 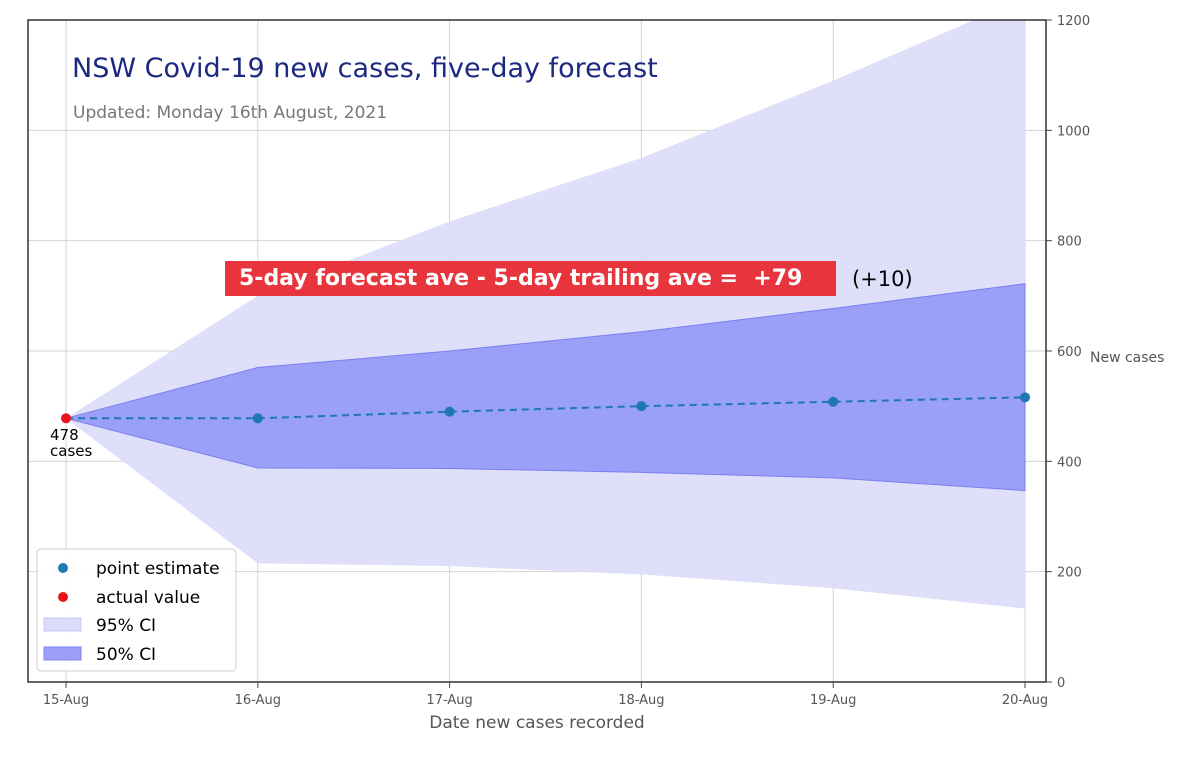 What do you see at coordinates (63, 597) in the screenshot?
I see `legend-marker-actual-value` at bounding box center [63, 597].